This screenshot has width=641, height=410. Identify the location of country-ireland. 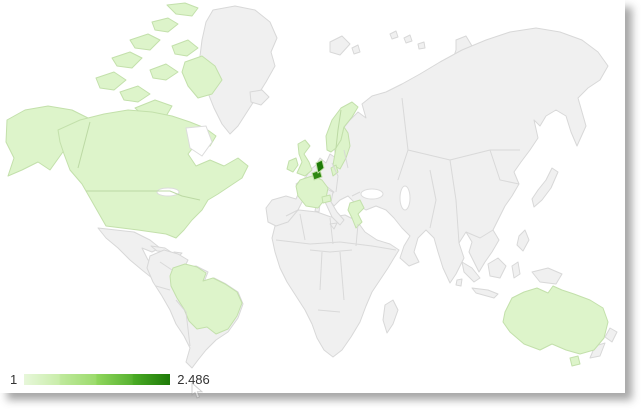
(292, 165).